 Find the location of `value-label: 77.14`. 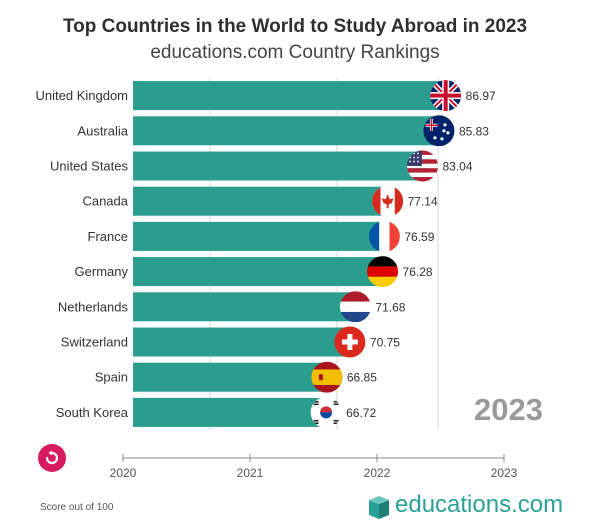

value-label: 77.14 is located at coordinates (423, 202).